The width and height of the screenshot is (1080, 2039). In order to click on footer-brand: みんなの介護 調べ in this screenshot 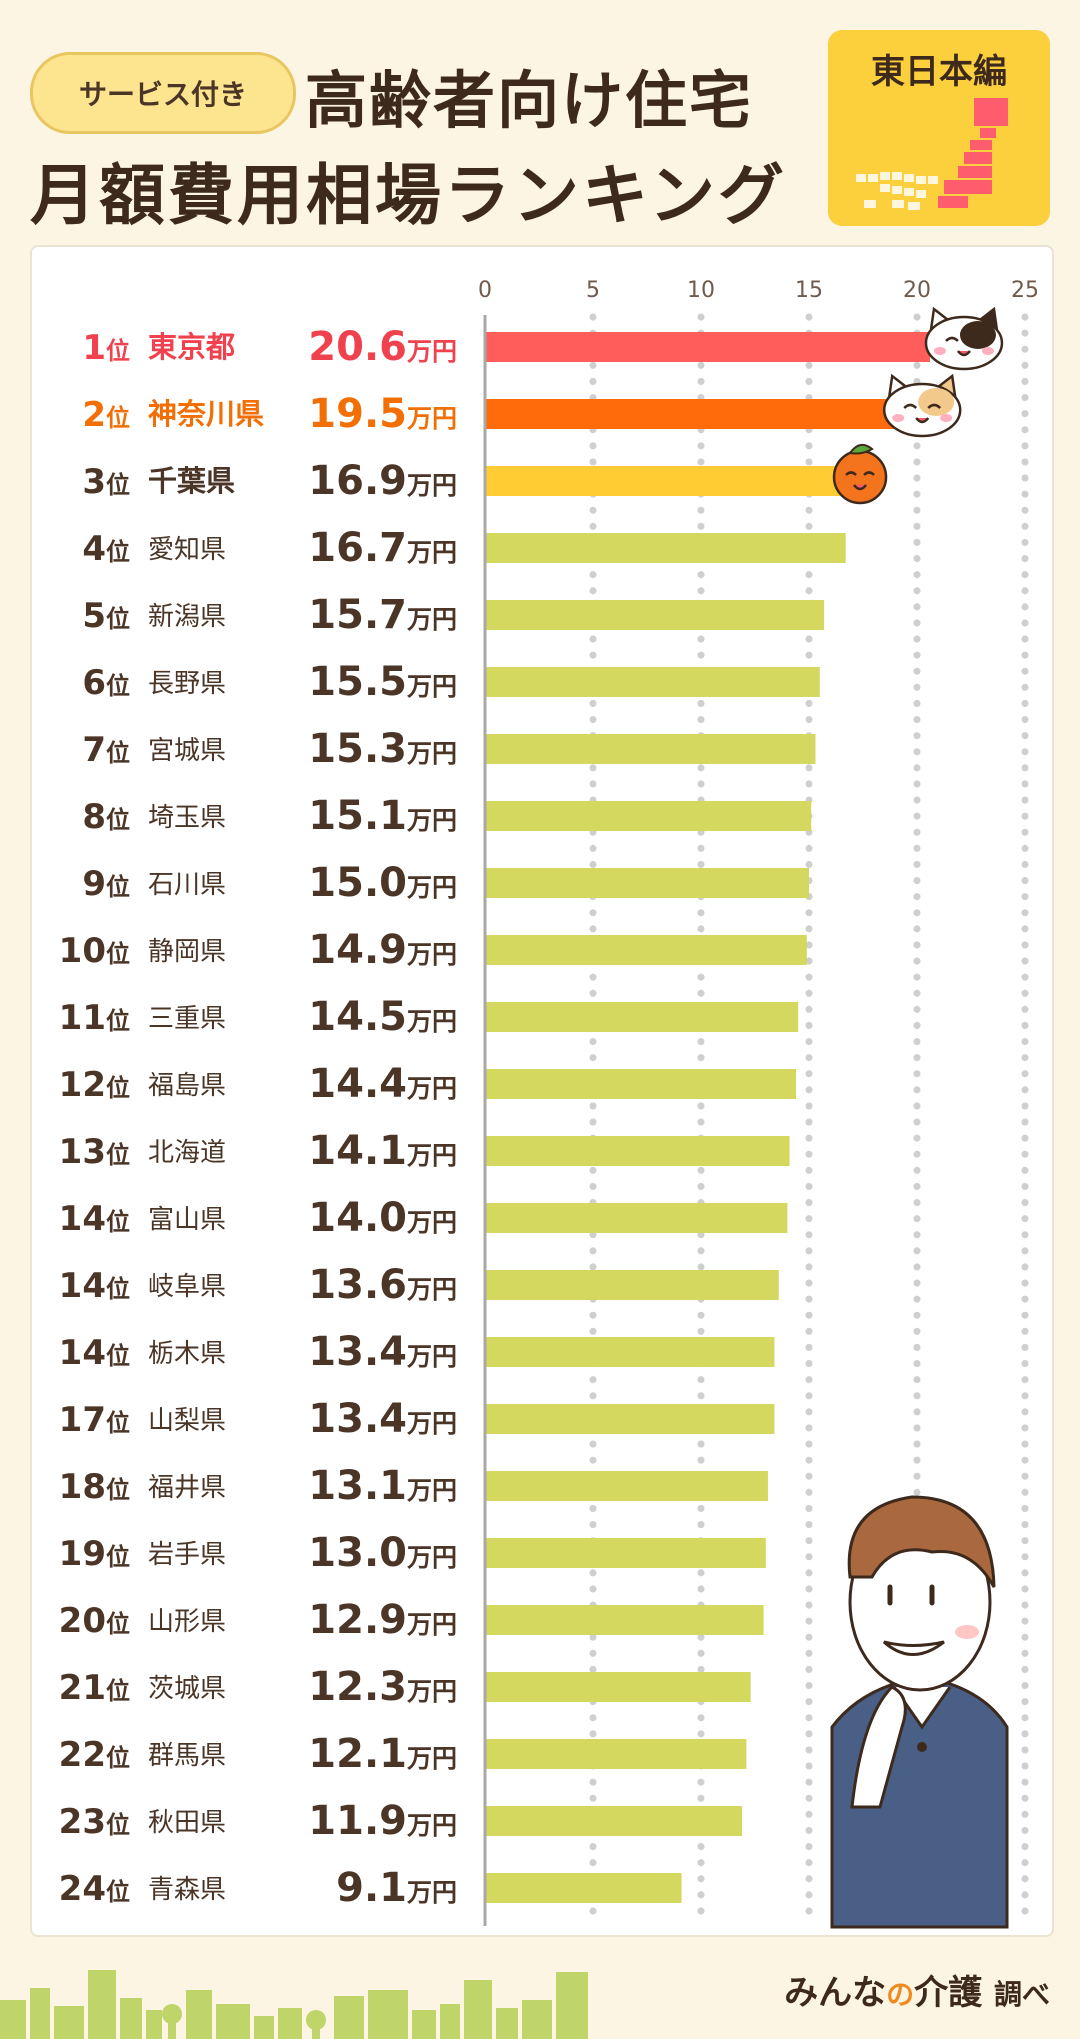, I will do `click(917, 1989)`.